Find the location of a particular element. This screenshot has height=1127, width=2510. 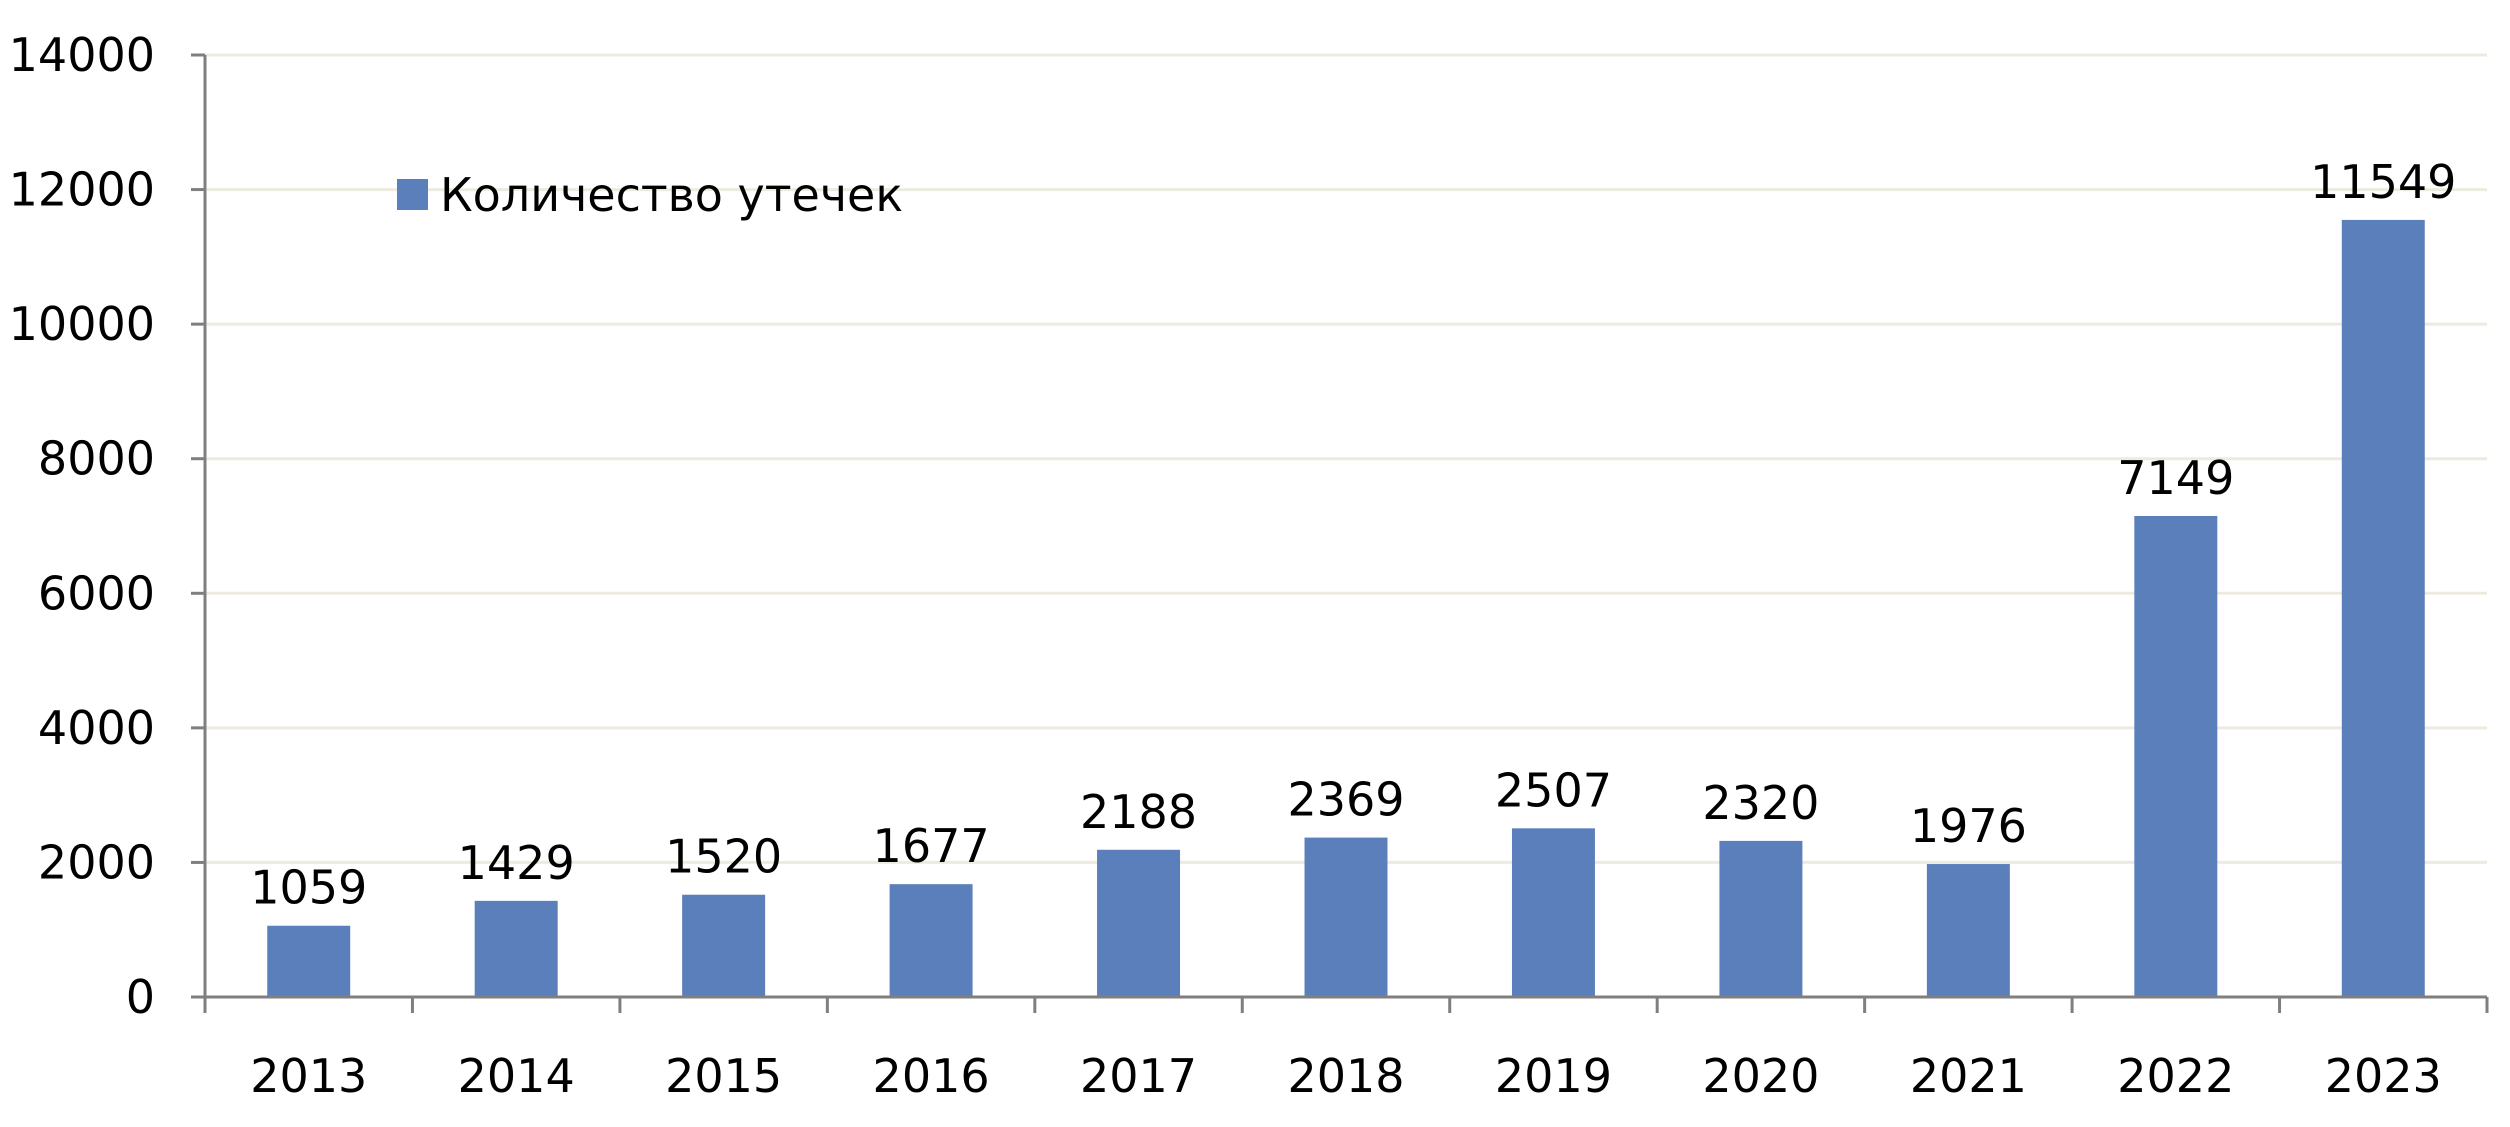

data-label-2020: 2320 is located at coordinates (1760, 803).